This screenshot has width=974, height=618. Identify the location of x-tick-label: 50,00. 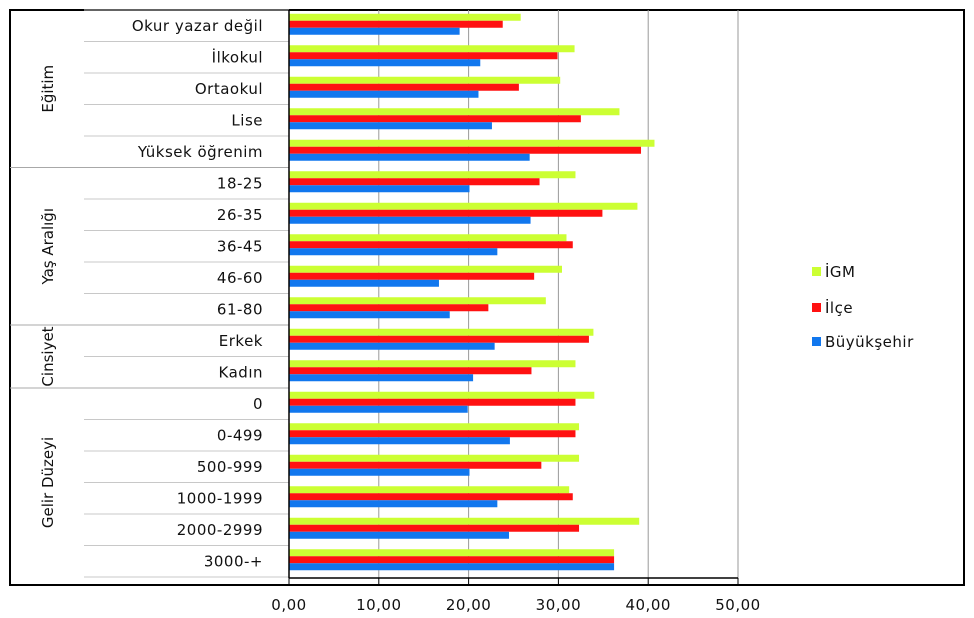
(737, 605).